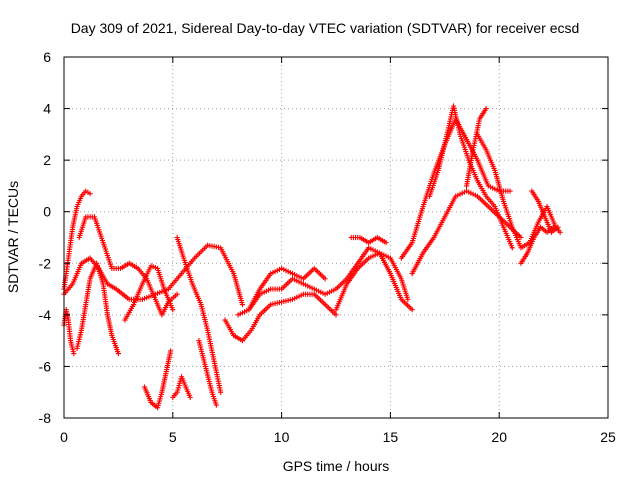 This screenshot has width=640, height=480. Describe the element at coordinates (199, 314) in the screenshot. I see `series-track-i` at that location.